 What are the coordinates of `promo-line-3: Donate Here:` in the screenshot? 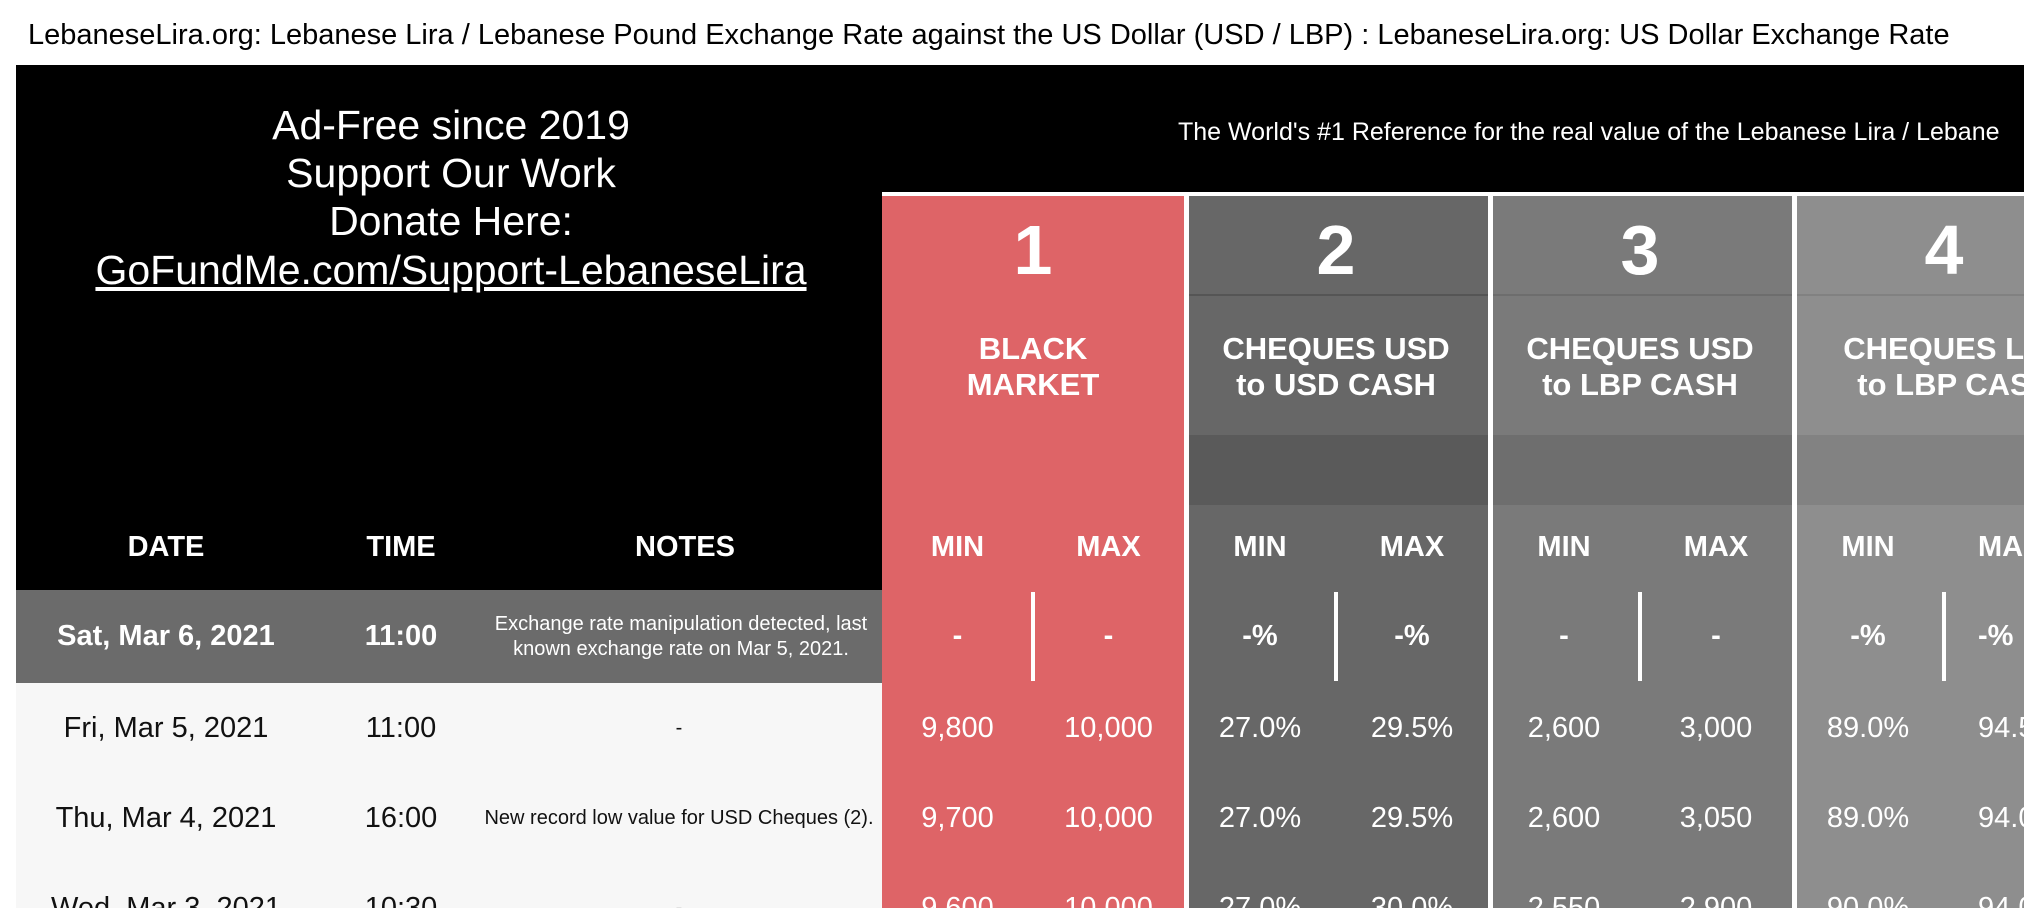 It's located at (451, 221).